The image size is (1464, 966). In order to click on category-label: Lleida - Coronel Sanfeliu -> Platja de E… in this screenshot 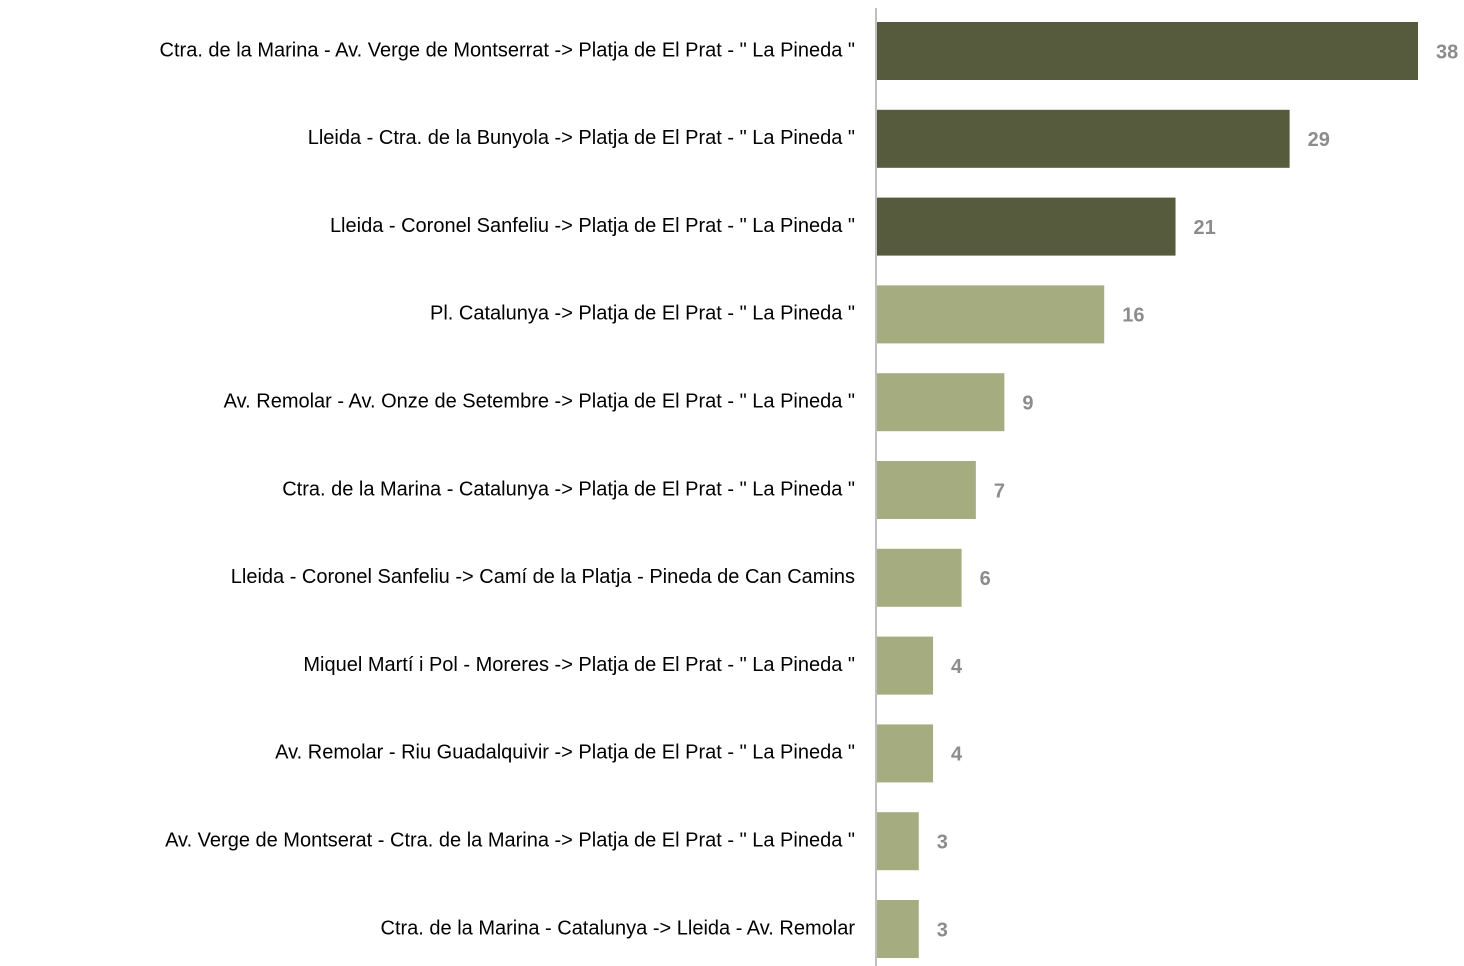, I will do `click(592, 226)`.